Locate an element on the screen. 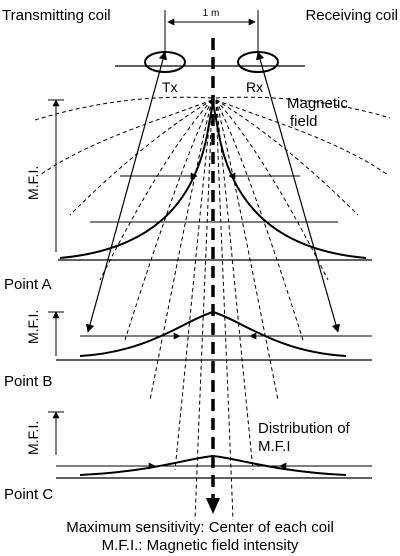 The height and width of the screenshot is (556, 400). receiving-coil-label: Receiving coil is located at coordinates (351, 15).